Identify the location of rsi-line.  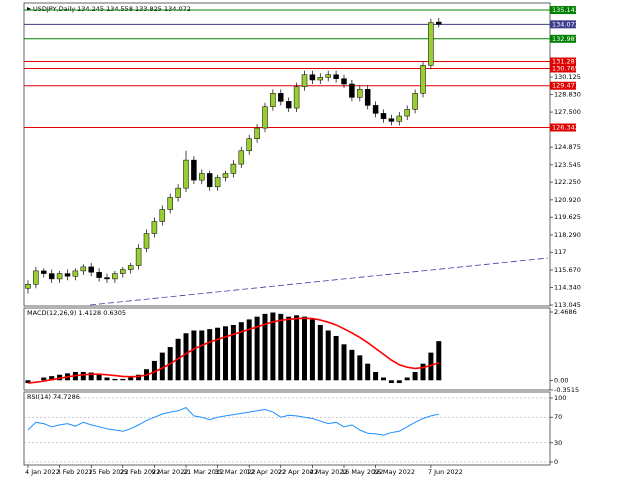
(233, 421).